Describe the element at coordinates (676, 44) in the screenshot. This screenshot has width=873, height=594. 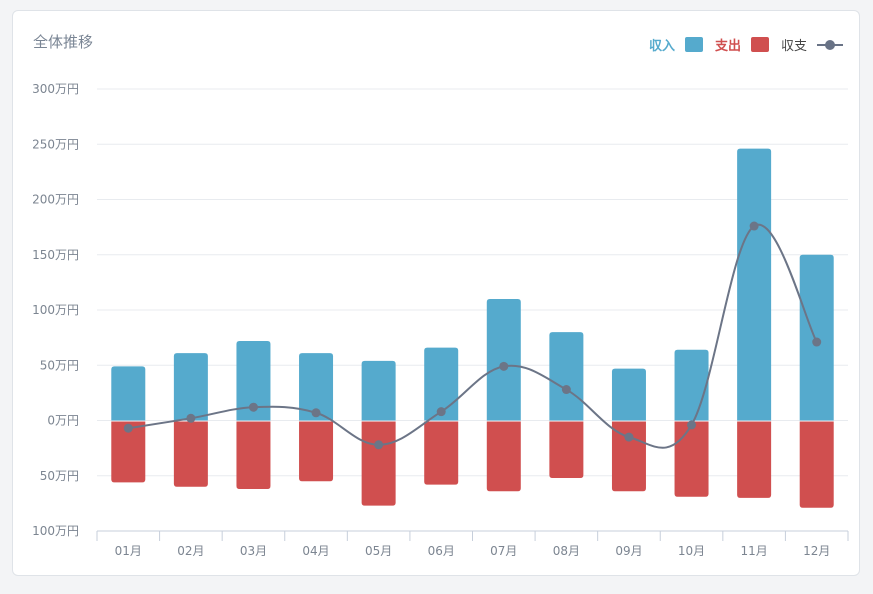
I see `legend-item-income: 収入` at that location.